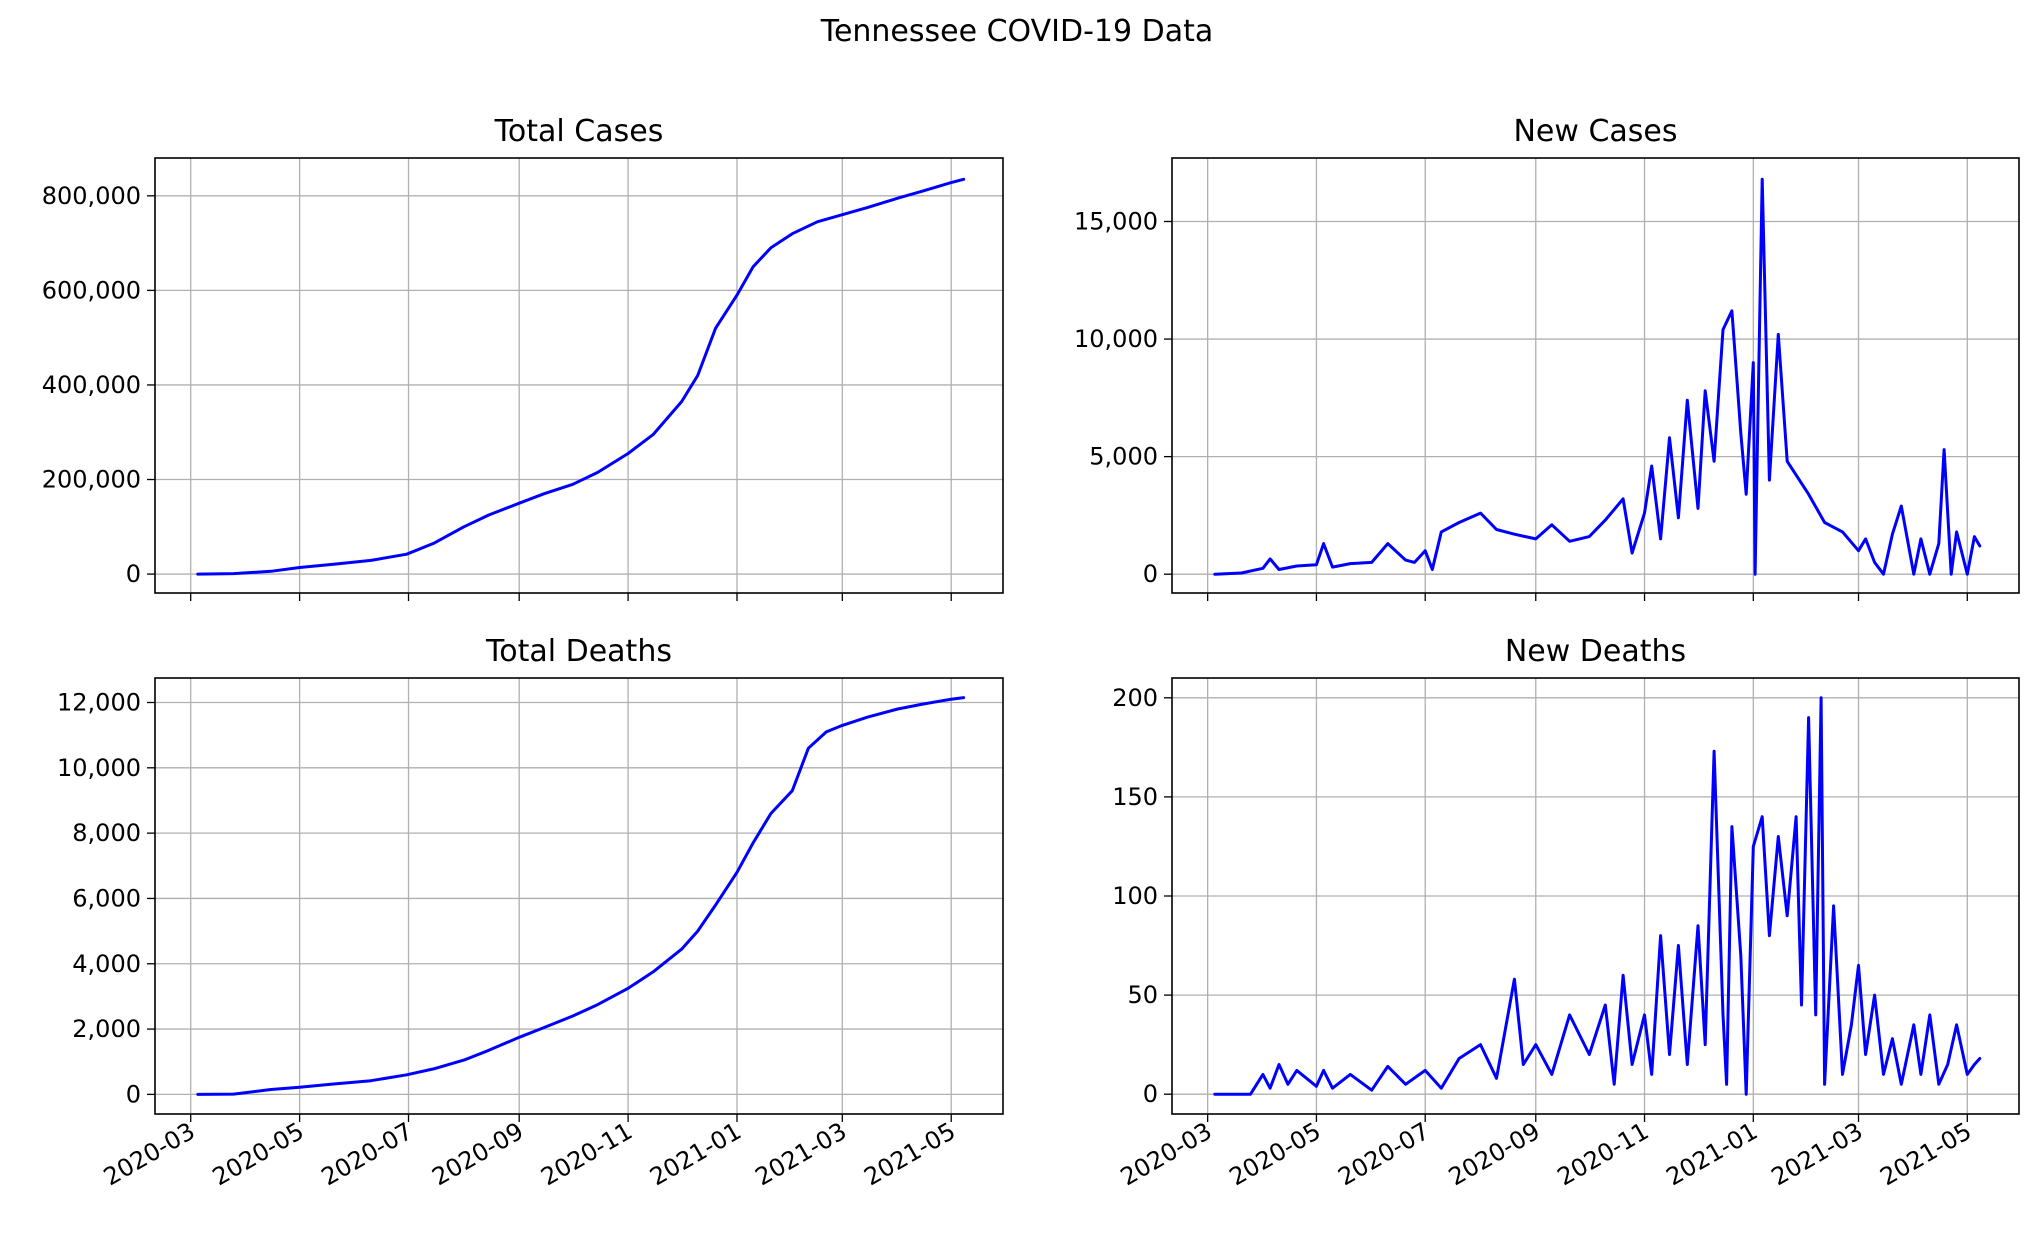 The image size is (2034, 1233). Describe the element at coordinates (579, 131) in the screenshot. I see `panel-title: Total Cases` at that location.